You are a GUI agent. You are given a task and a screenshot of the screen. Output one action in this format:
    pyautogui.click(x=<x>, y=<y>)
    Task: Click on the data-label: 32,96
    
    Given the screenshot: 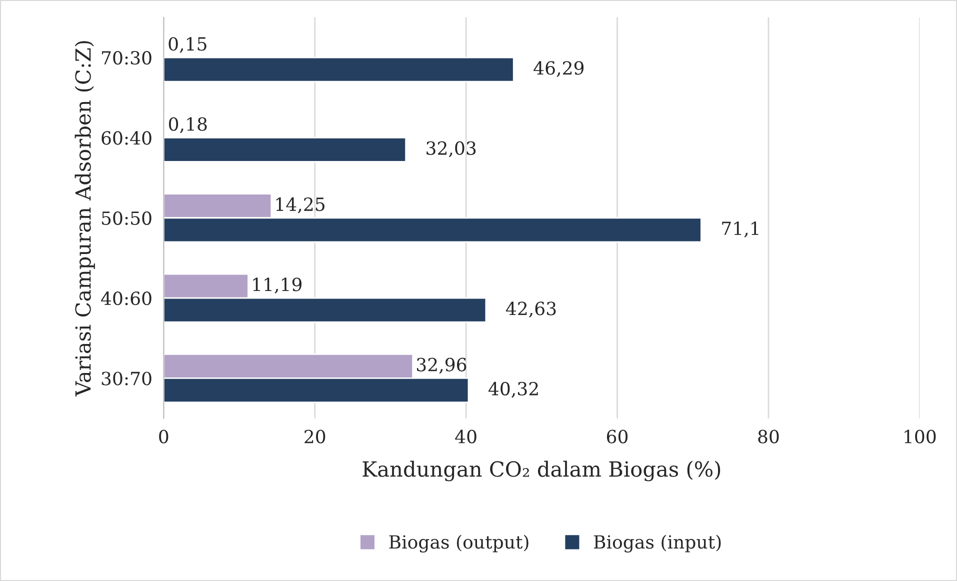 What is the action you would take?
    pyautogui.click(x=441, y=366)
    